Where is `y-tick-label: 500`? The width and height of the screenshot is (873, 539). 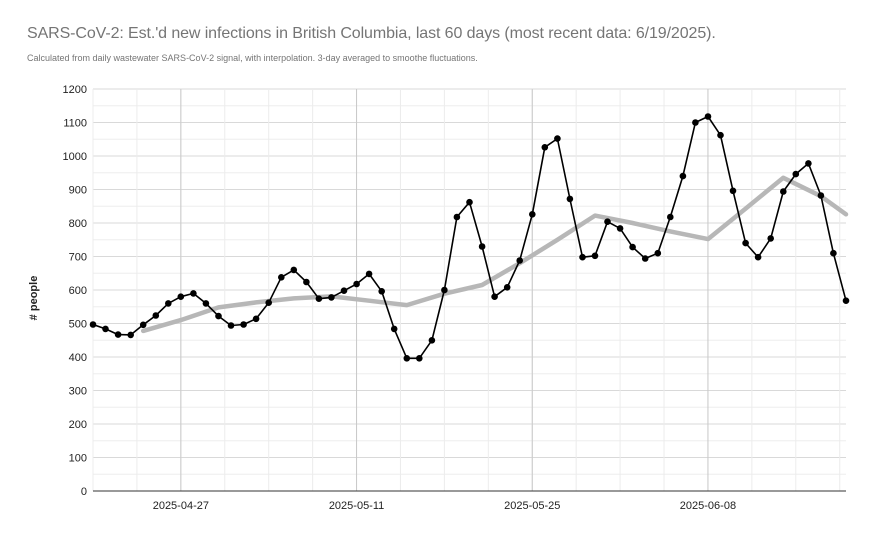
y-tick-label: 500 is located at coordinates (78, 325).